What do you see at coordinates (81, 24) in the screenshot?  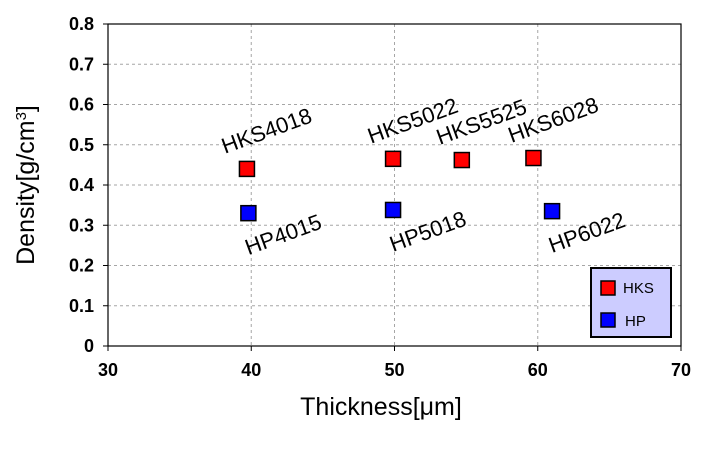 I see `y-tick-label: 0.8` at bounding box center [81, 24].